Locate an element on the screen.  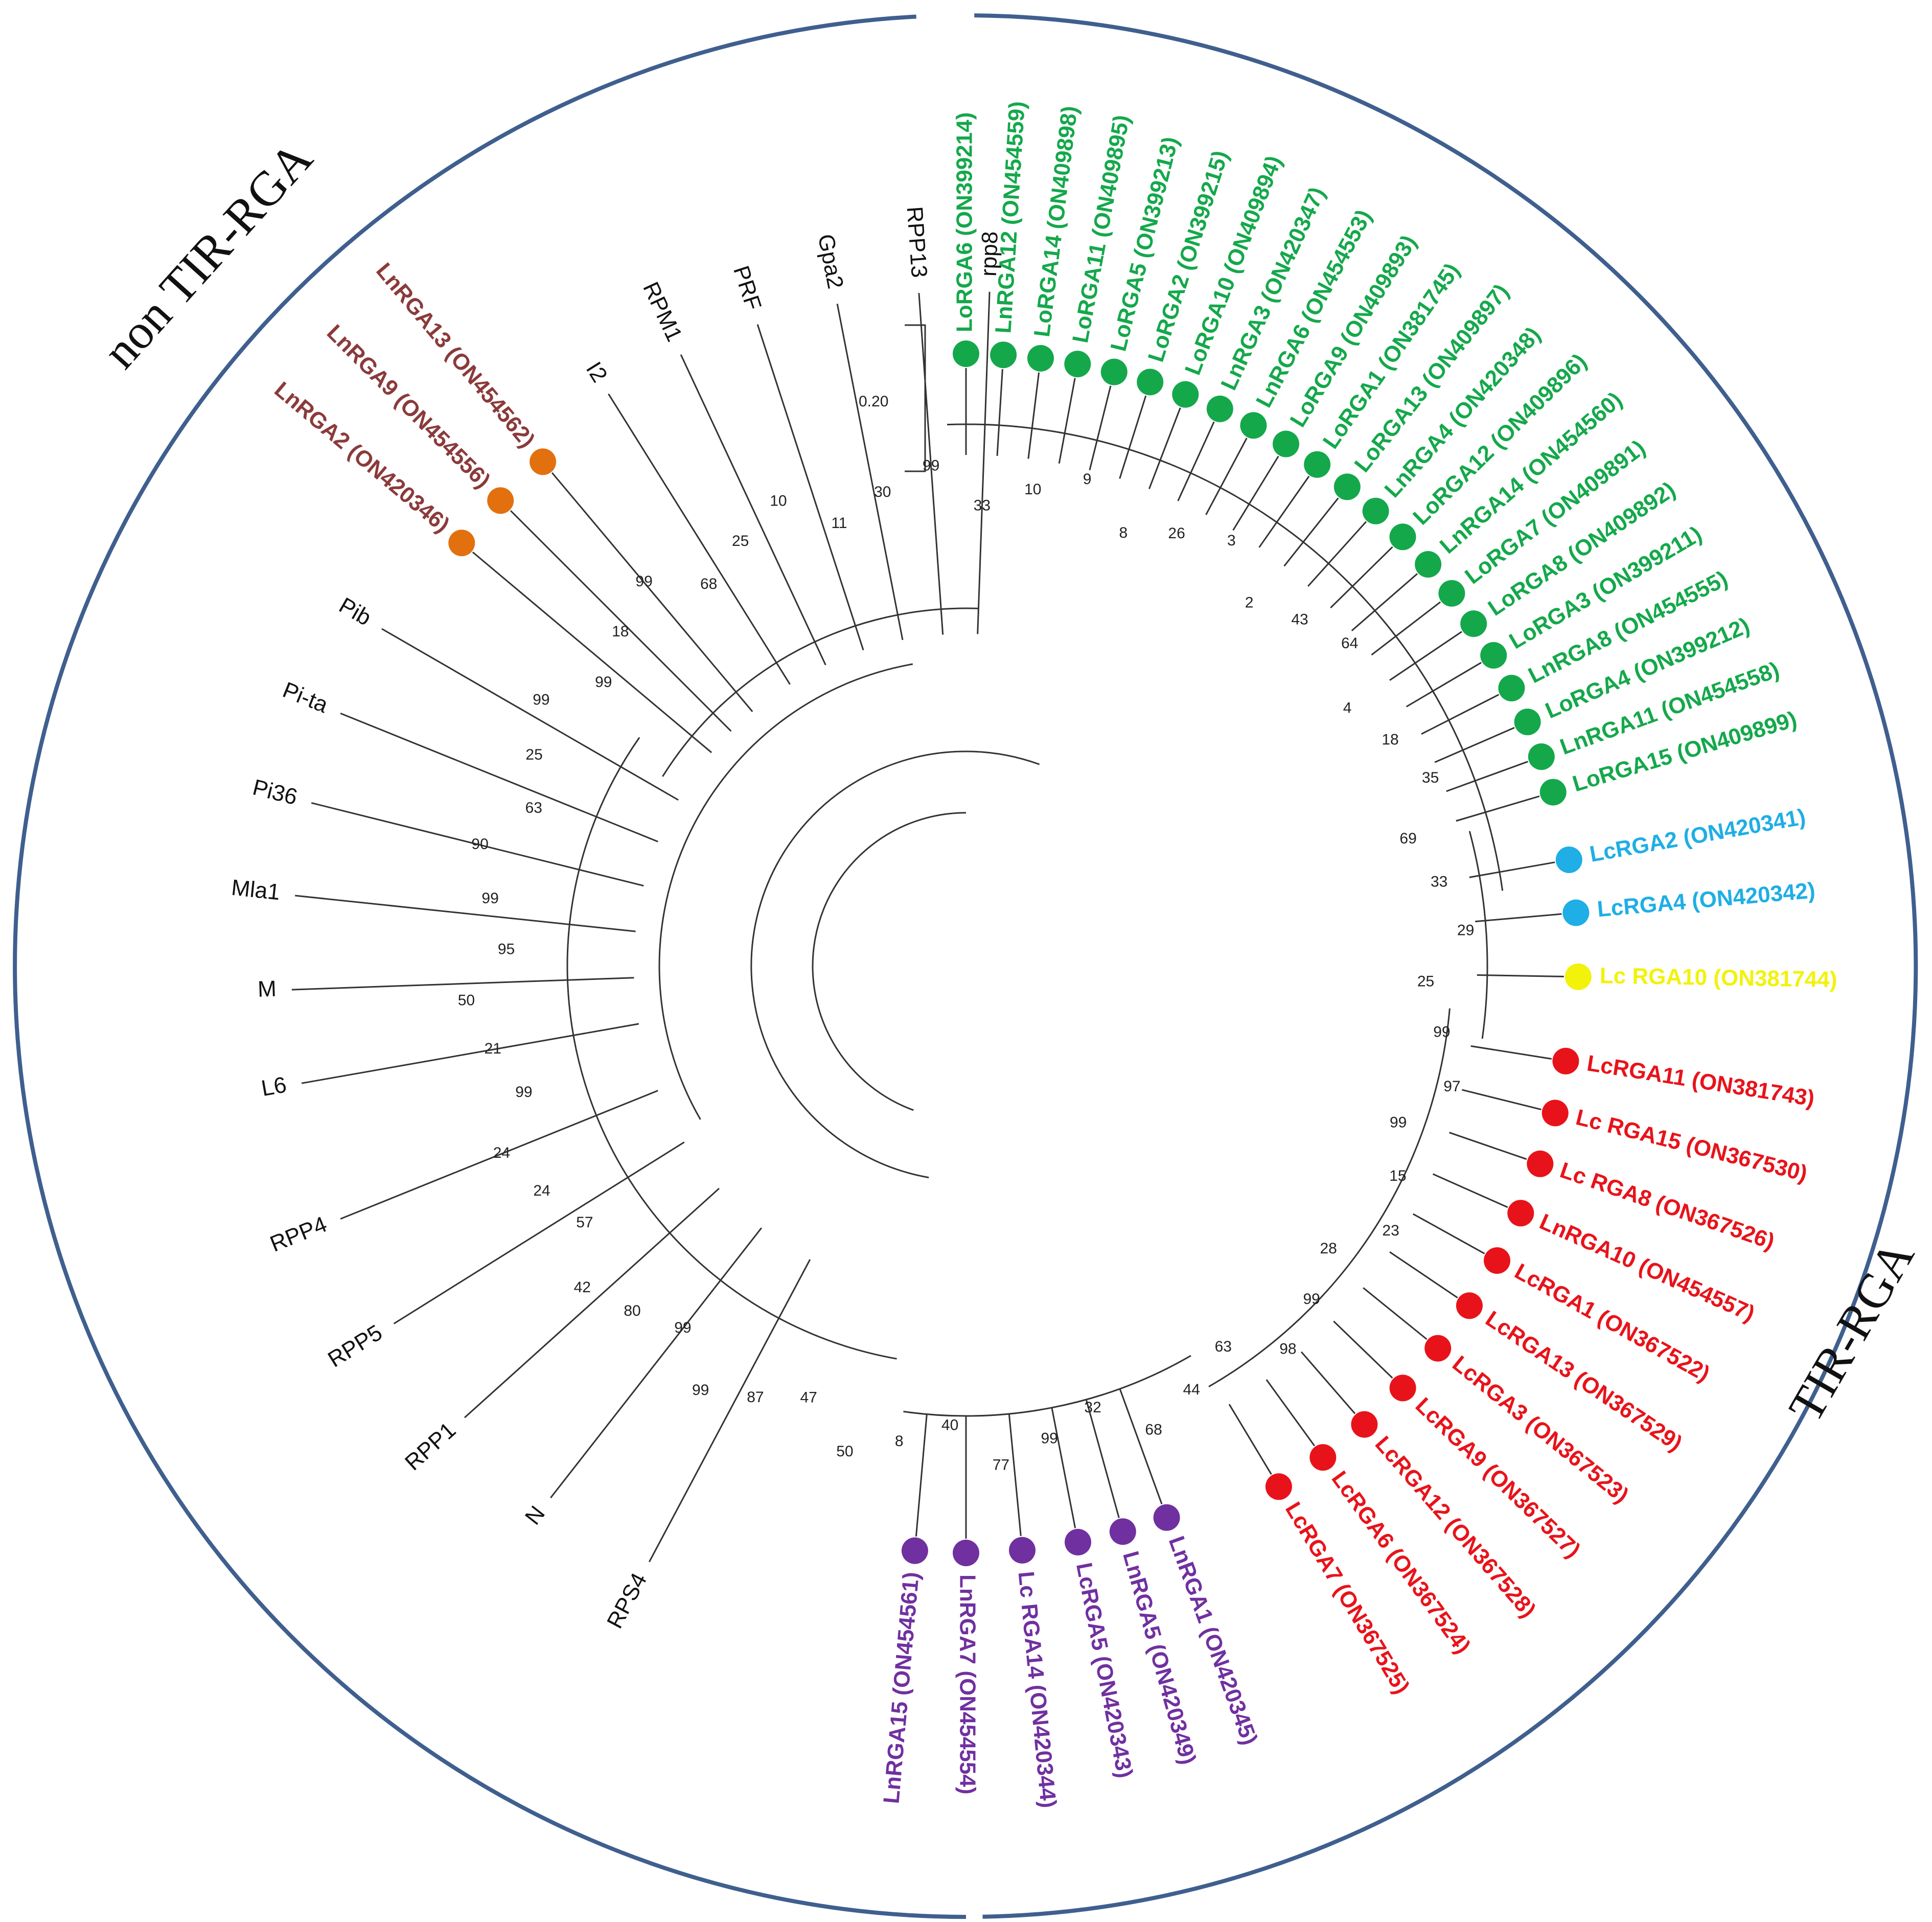
bootstrap-value: 68 is located at coordinates (1153, 1430).